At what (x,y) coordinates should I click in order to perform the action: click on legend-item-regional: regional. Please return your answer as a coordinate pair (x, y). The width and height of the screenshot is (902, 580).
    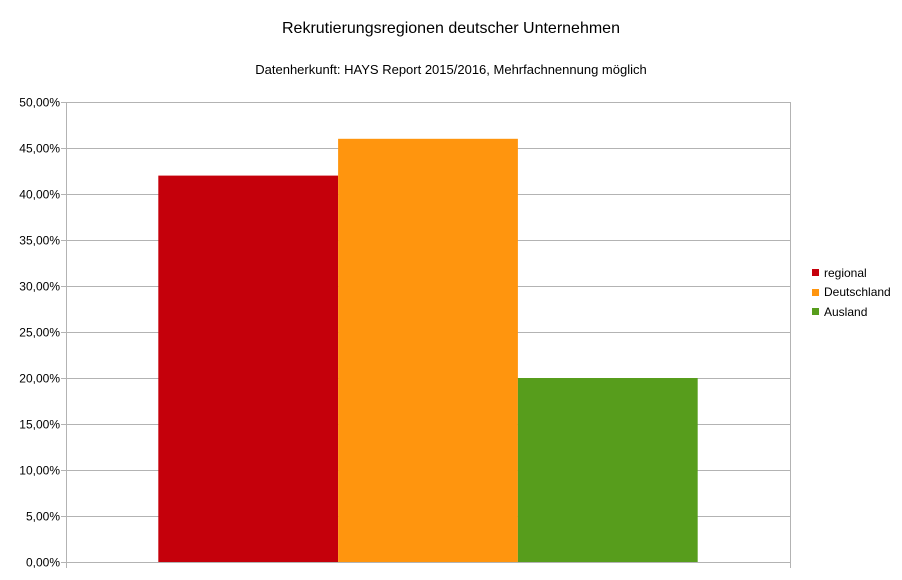
    Looking at the image, I should click on (851, 273).